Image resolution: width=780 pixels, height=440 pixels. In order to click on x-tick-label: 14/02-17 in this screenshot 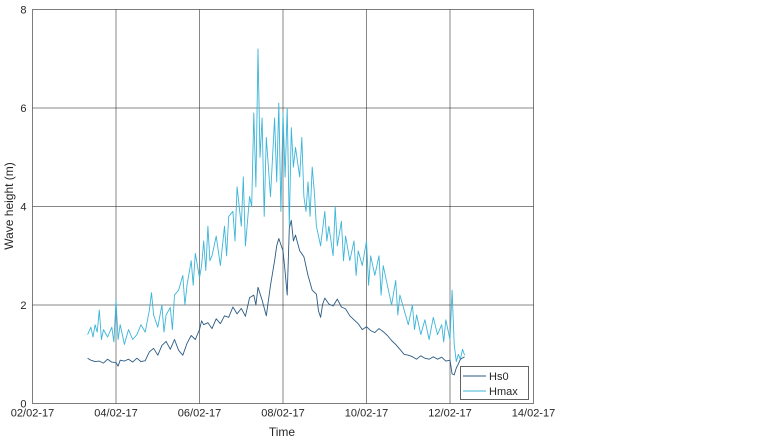, I will do `click(533, 414)`.